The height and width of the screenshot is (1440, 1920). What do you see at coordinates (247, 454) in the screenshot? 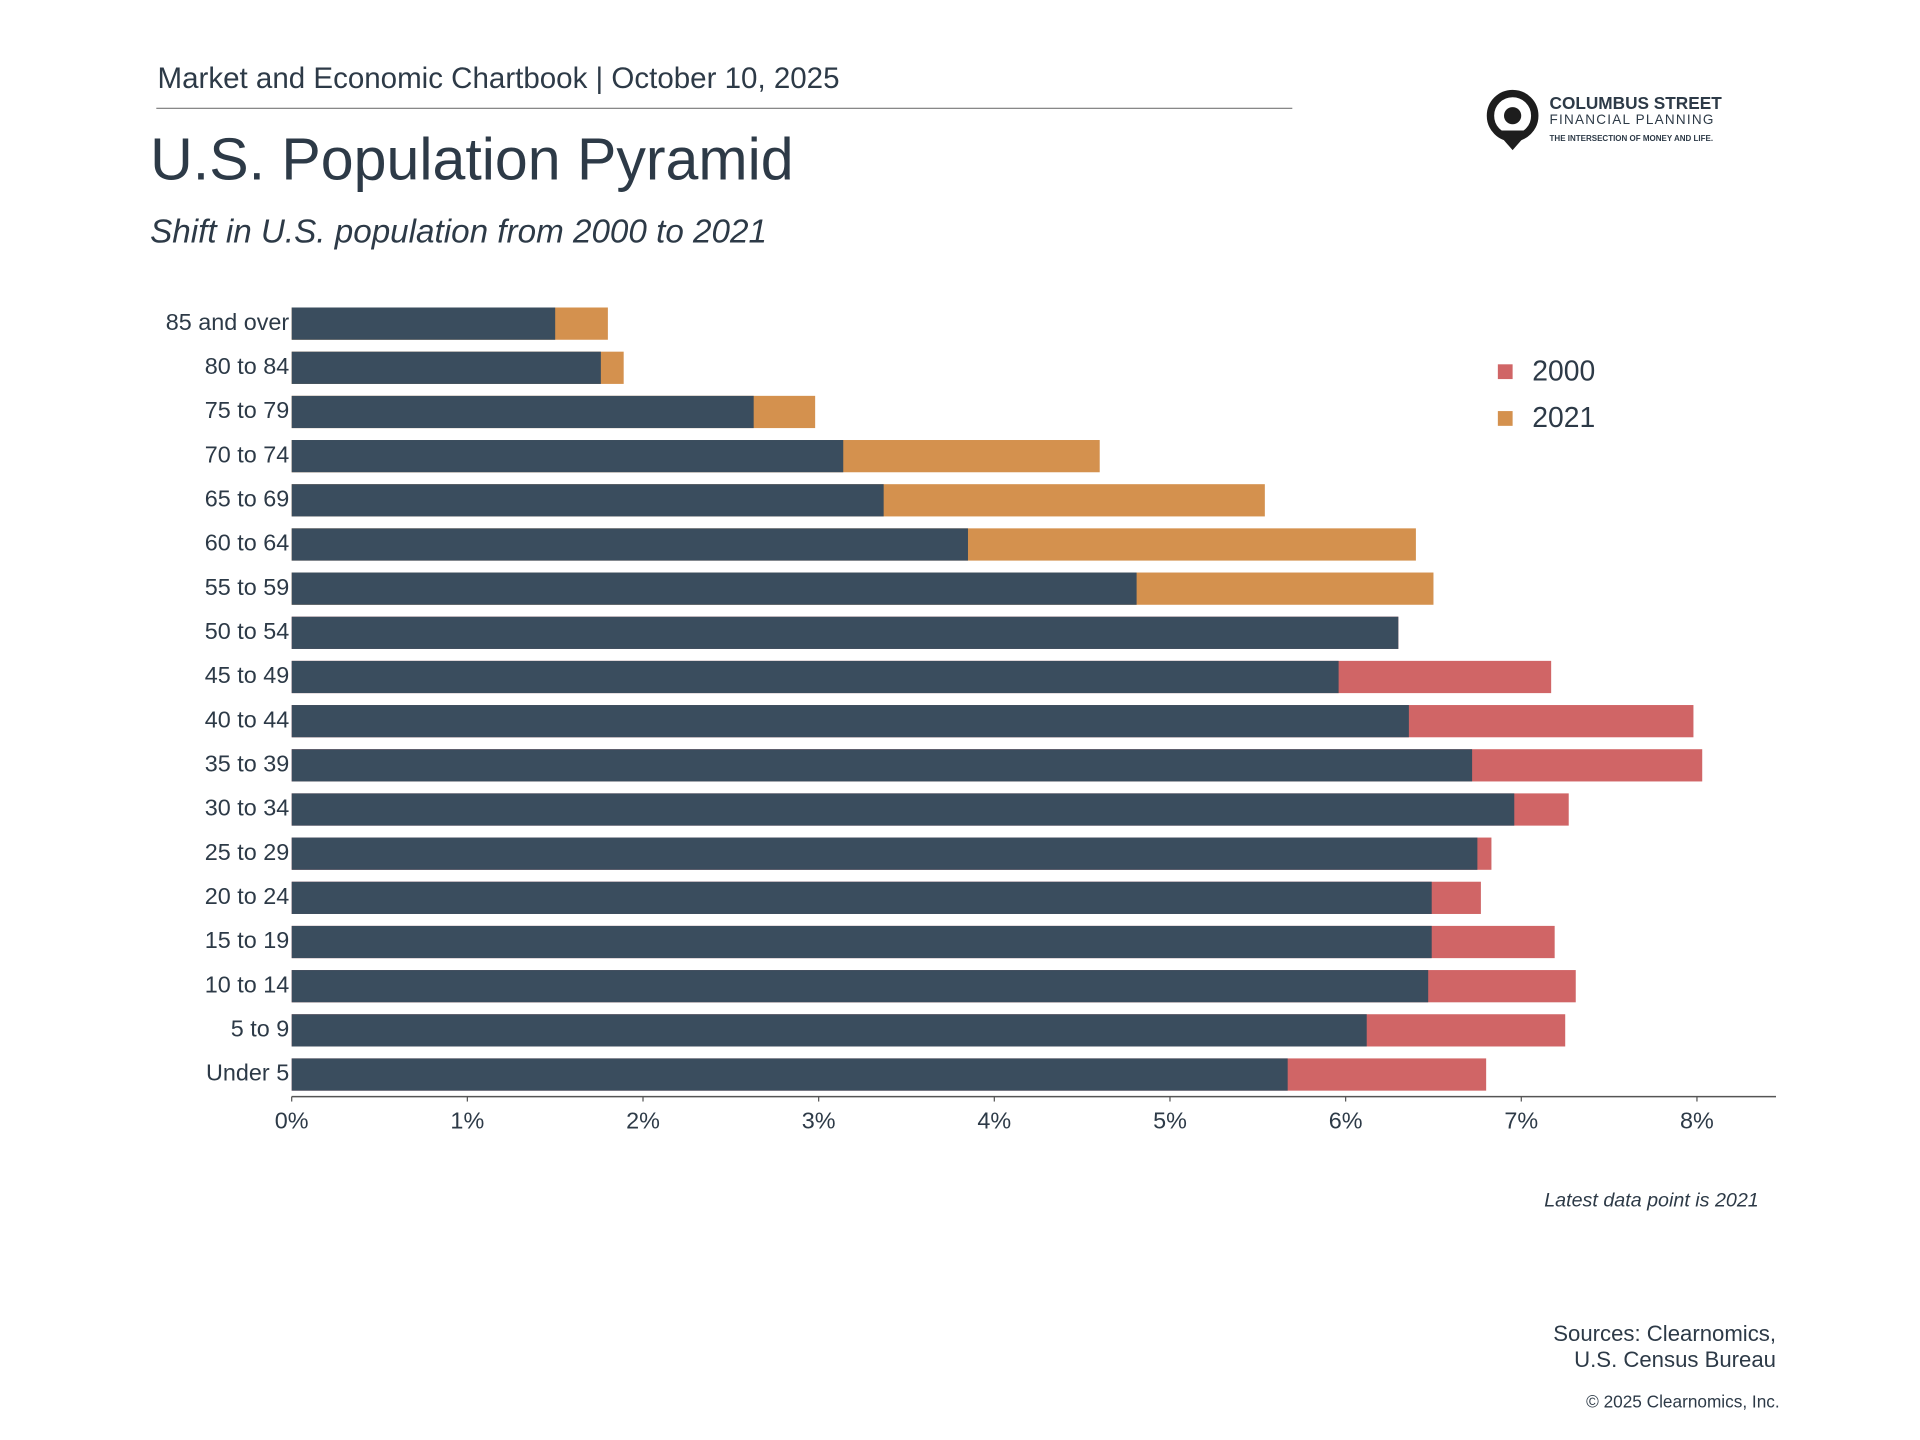
I see `y-tick-label: 70 to 74` at bounding box center [247, 454].